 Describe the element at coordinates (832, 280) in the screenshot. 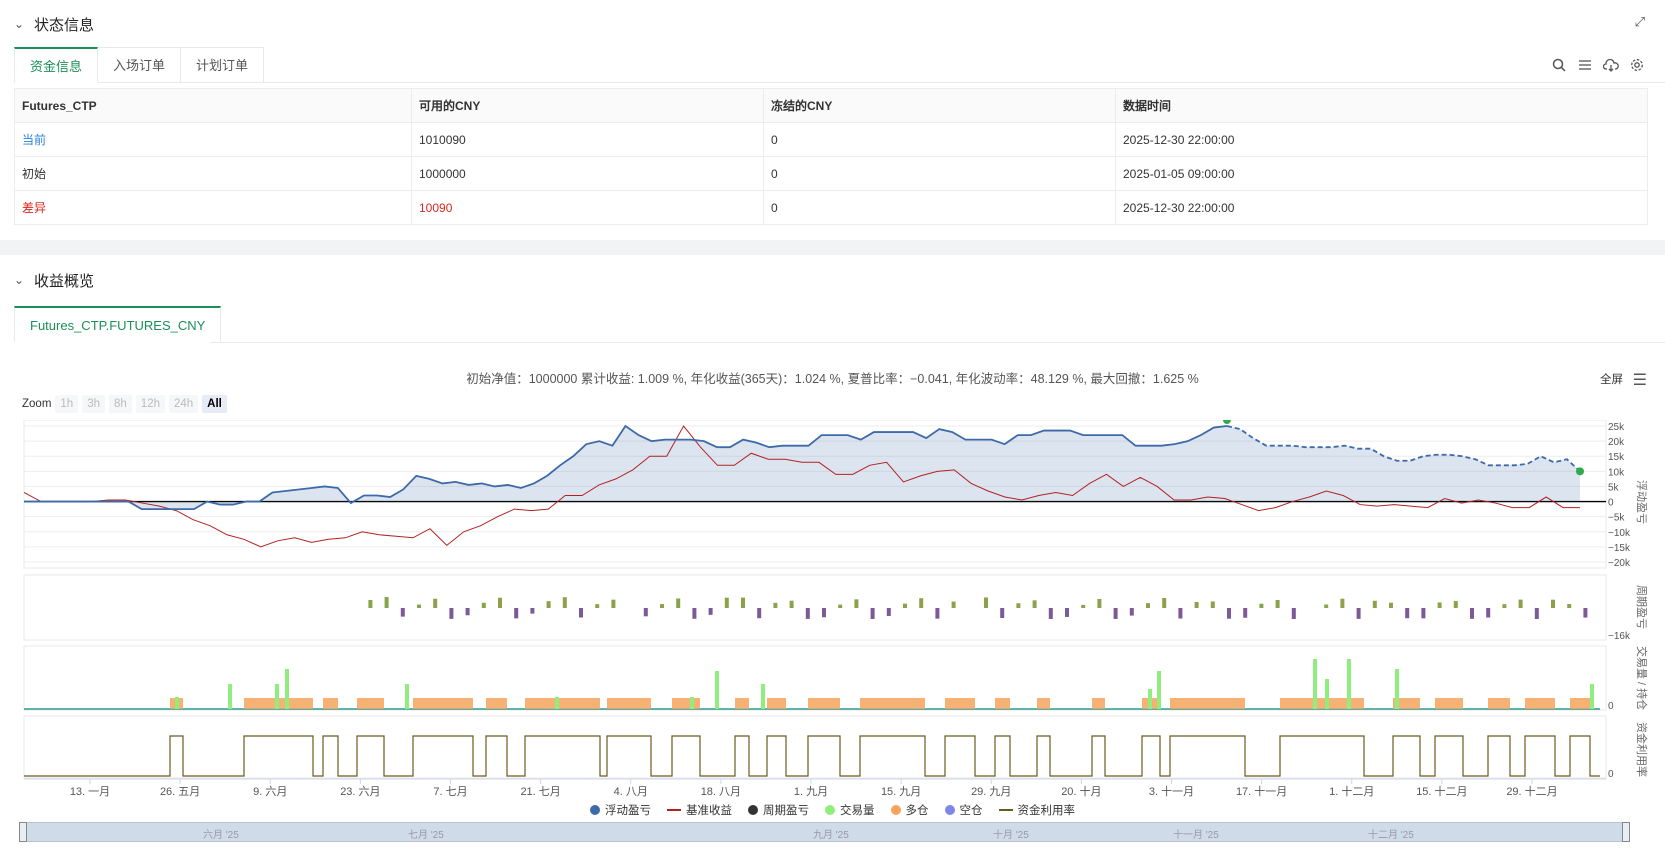

I see `profit-section-header: ⌄ 收益概览` at that location.